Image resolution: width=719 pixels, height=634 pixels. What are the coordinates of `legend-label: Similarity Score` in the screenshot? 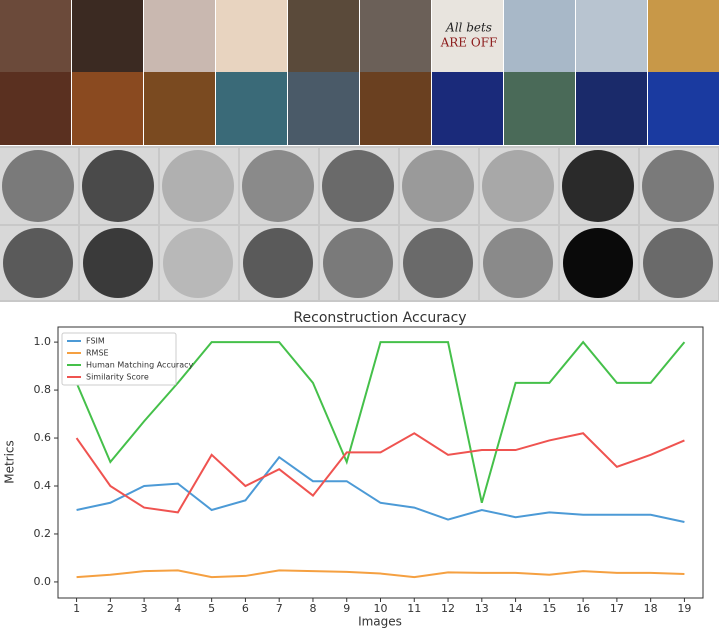 It's located at (117, 377).